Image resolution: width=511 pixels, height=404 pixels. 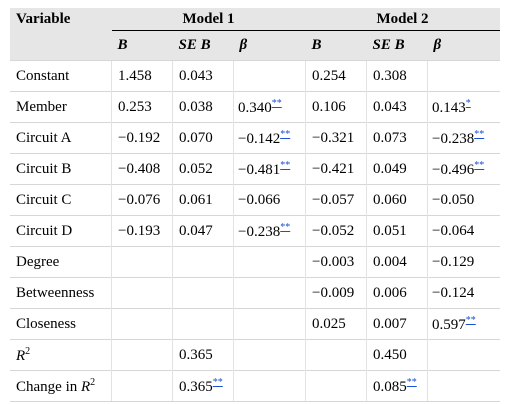 I want to click on table-cell: −0.066, so click(x=269, y=200).